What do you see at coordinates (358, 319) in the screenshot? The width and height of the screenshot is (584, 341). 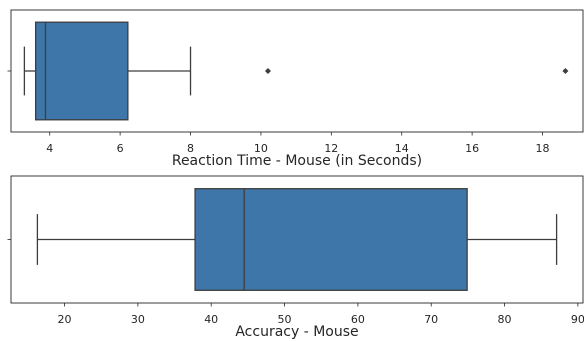 I see `x-tick-label: 60` at bounding box center [358, 319].